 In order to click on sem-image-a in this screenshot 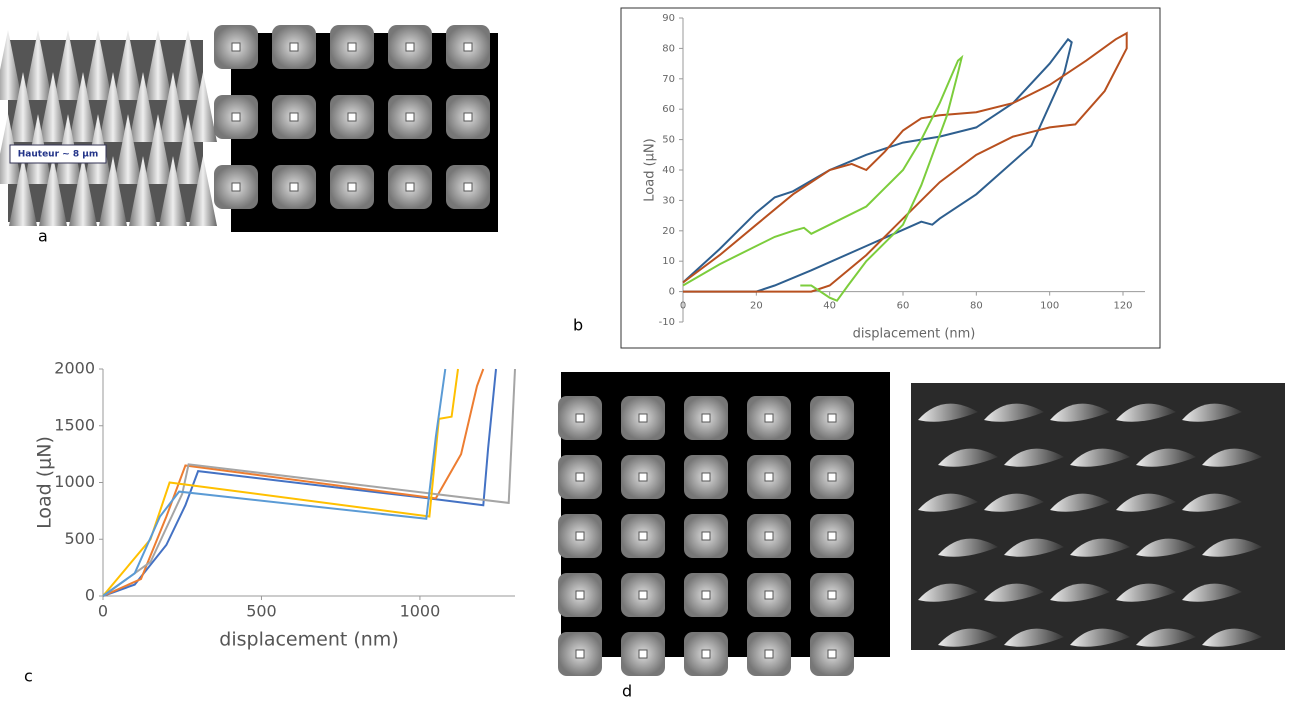, I will do `click(108, 128)`.